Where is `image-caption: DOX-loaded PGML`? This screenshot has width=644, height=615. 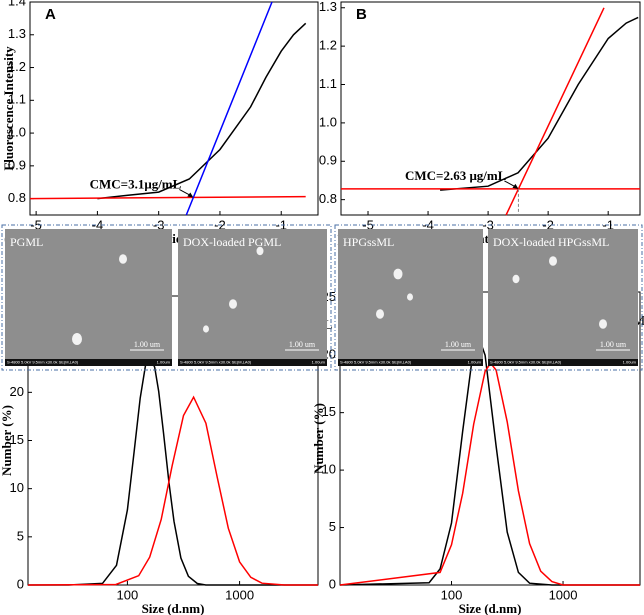
image-caption: DOX-loaded PGML is located at coordinates (232, 242).